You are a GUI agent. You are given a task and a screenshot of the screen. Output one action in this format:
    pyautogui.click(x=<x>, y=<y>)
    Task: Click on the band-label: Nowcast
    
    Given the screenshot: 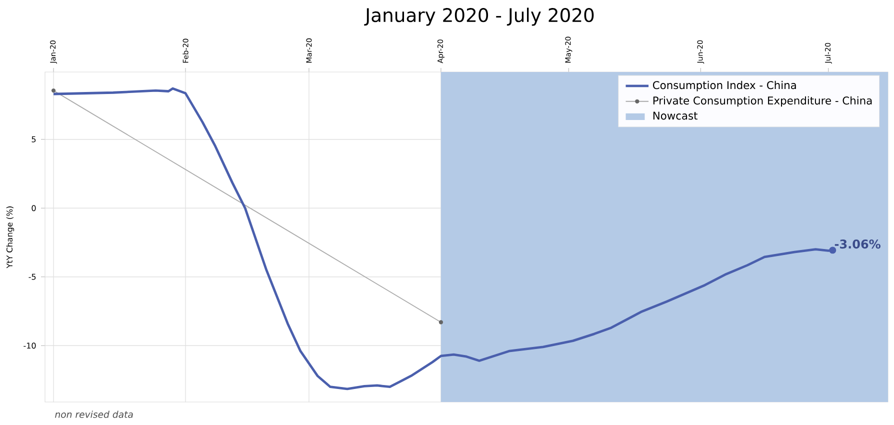 What is the action you would take?
    pyautogui.click(x=675, y=116)
    